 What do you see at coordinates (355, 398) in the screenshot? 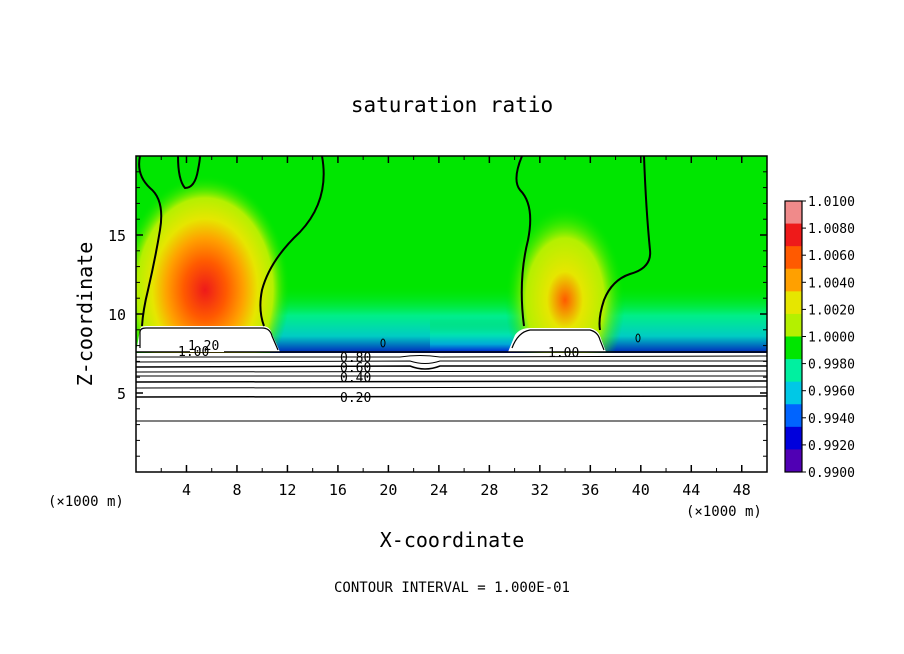
I see `contour-label-020: 0.20` at bounding box center [355, 398].